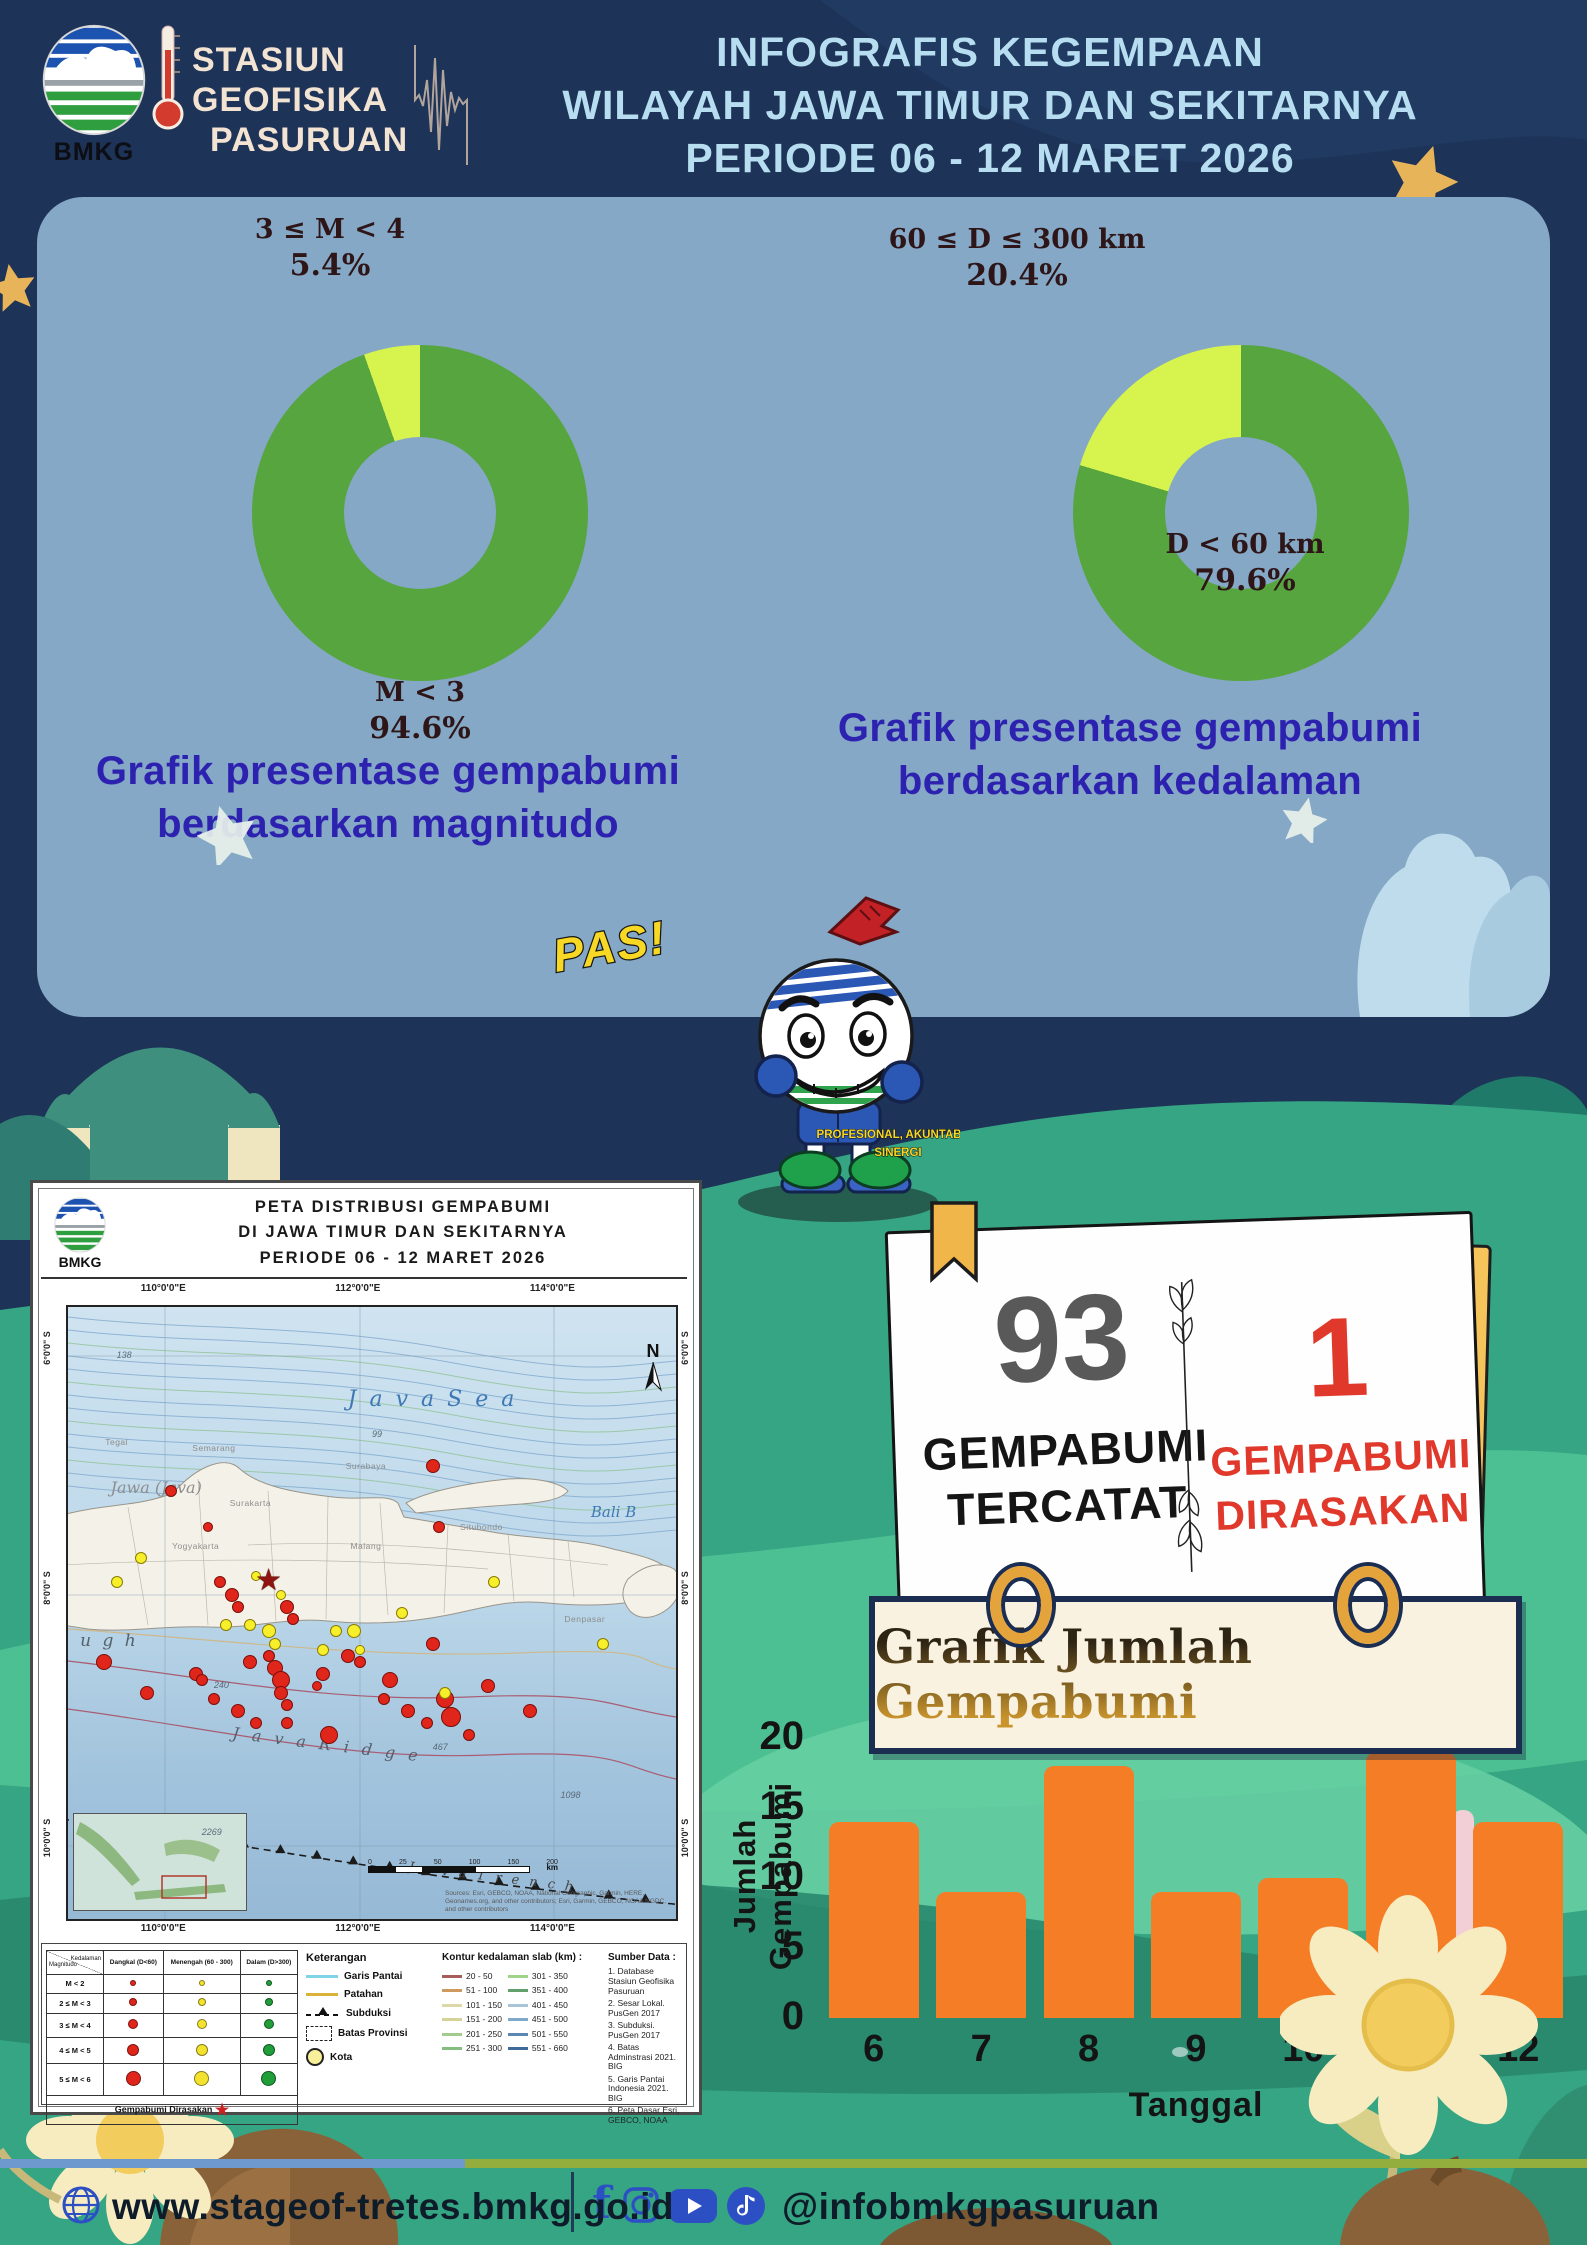 The image size is (1587, 2245). What do you see at coordinates (221, 1685) in the screenshot?
I see `contour-depth-label: 240` at bounding box center [221, 1685].